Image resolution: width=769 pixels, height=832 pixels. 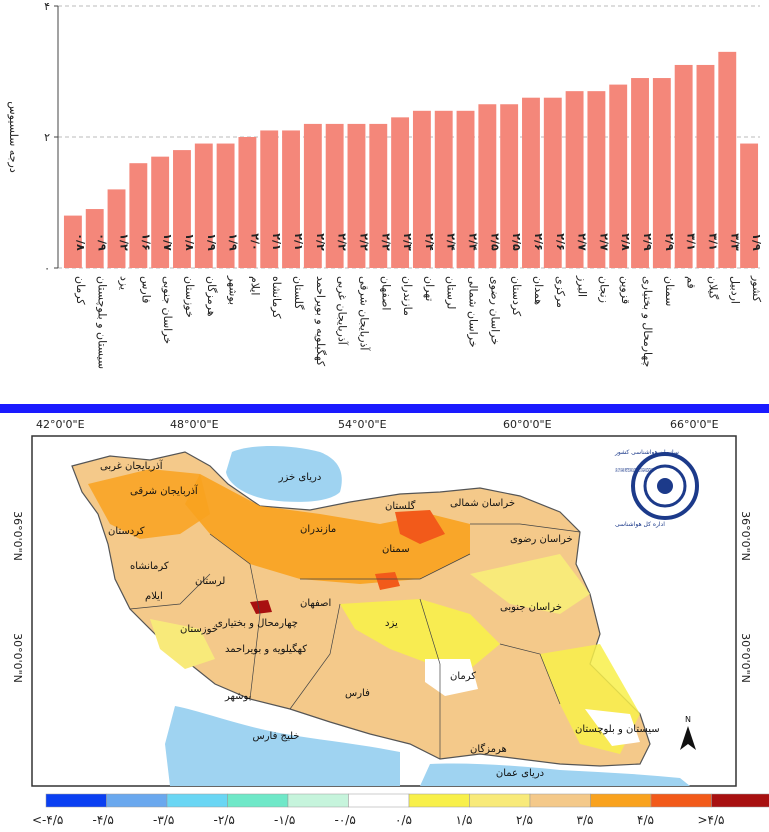 I want to click on x-tick-label: اصفهان, so click(x=385, y=293).